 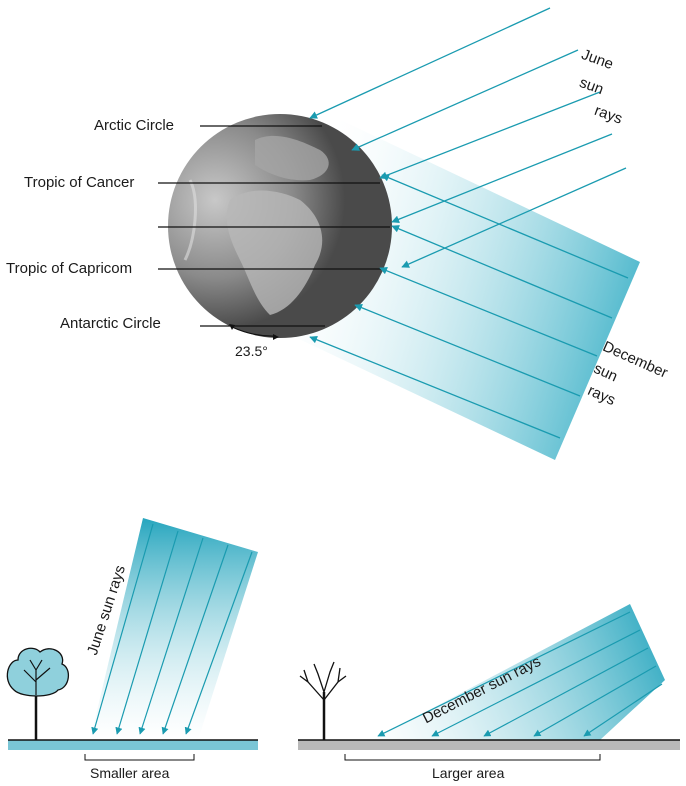 I want to click on tilt-angle-arc, so click(x=254, y=332).